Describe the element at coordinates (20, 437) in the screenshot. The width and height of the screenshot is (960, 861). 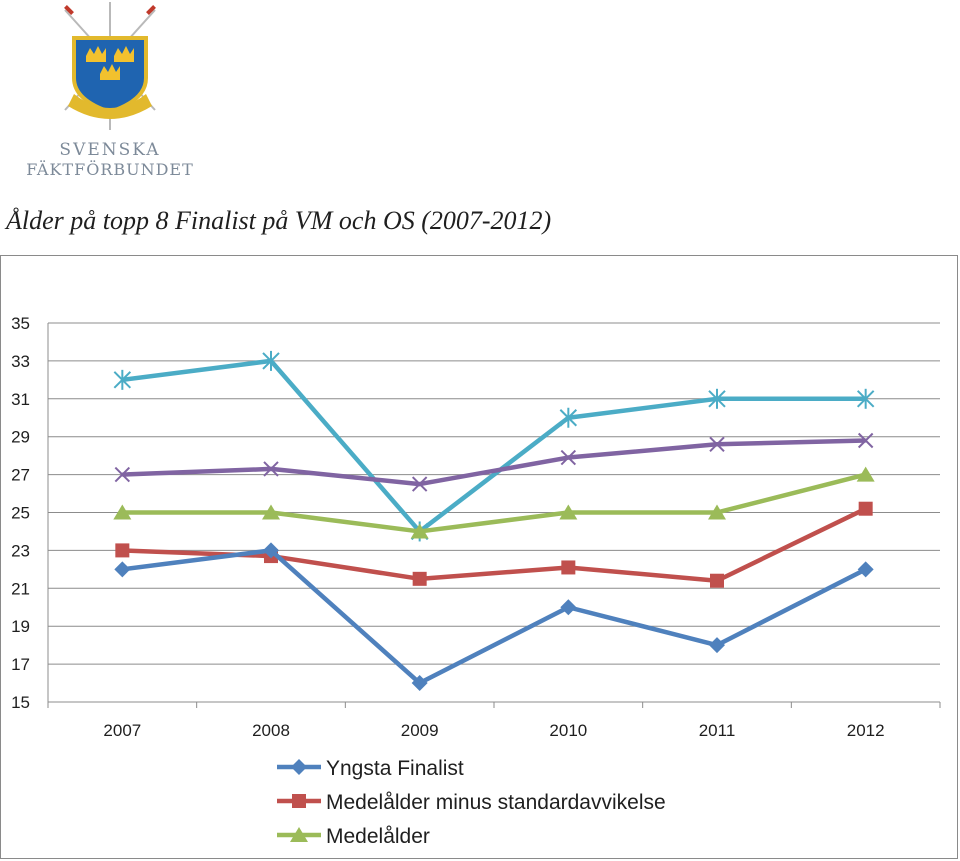
I see `y-tick-label: 29` at that location.